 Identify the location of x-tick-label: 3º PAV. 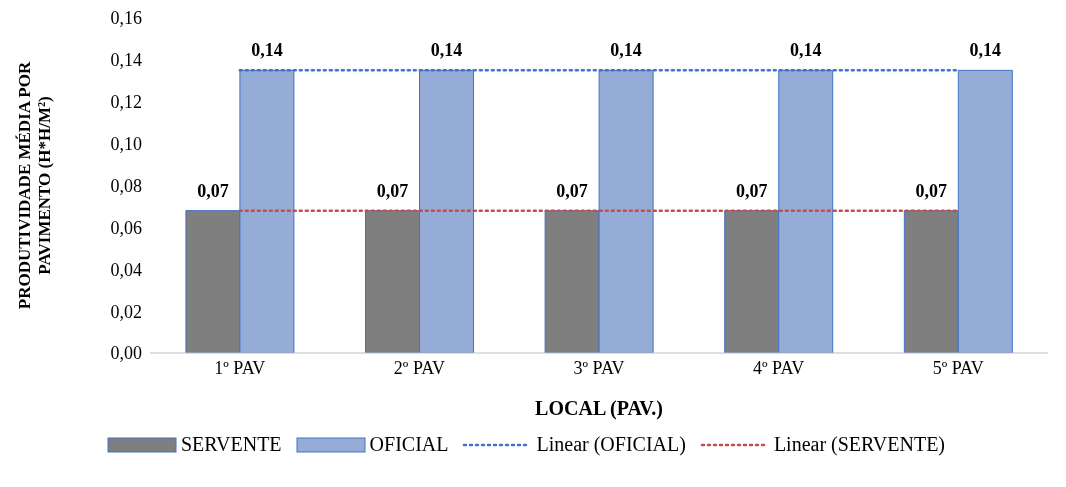
(599, 367).